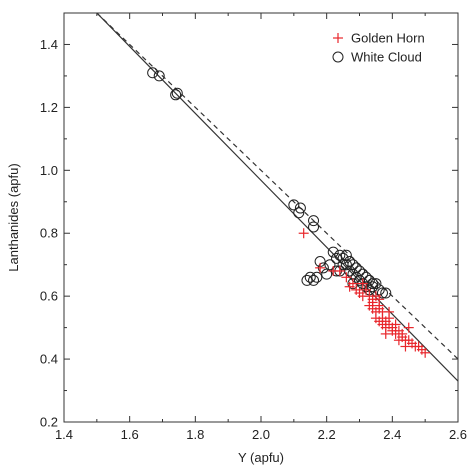 The width and height of the screenshot is (470, 468). I want to click on y-tick-label: 0.6, so click(49, 296).